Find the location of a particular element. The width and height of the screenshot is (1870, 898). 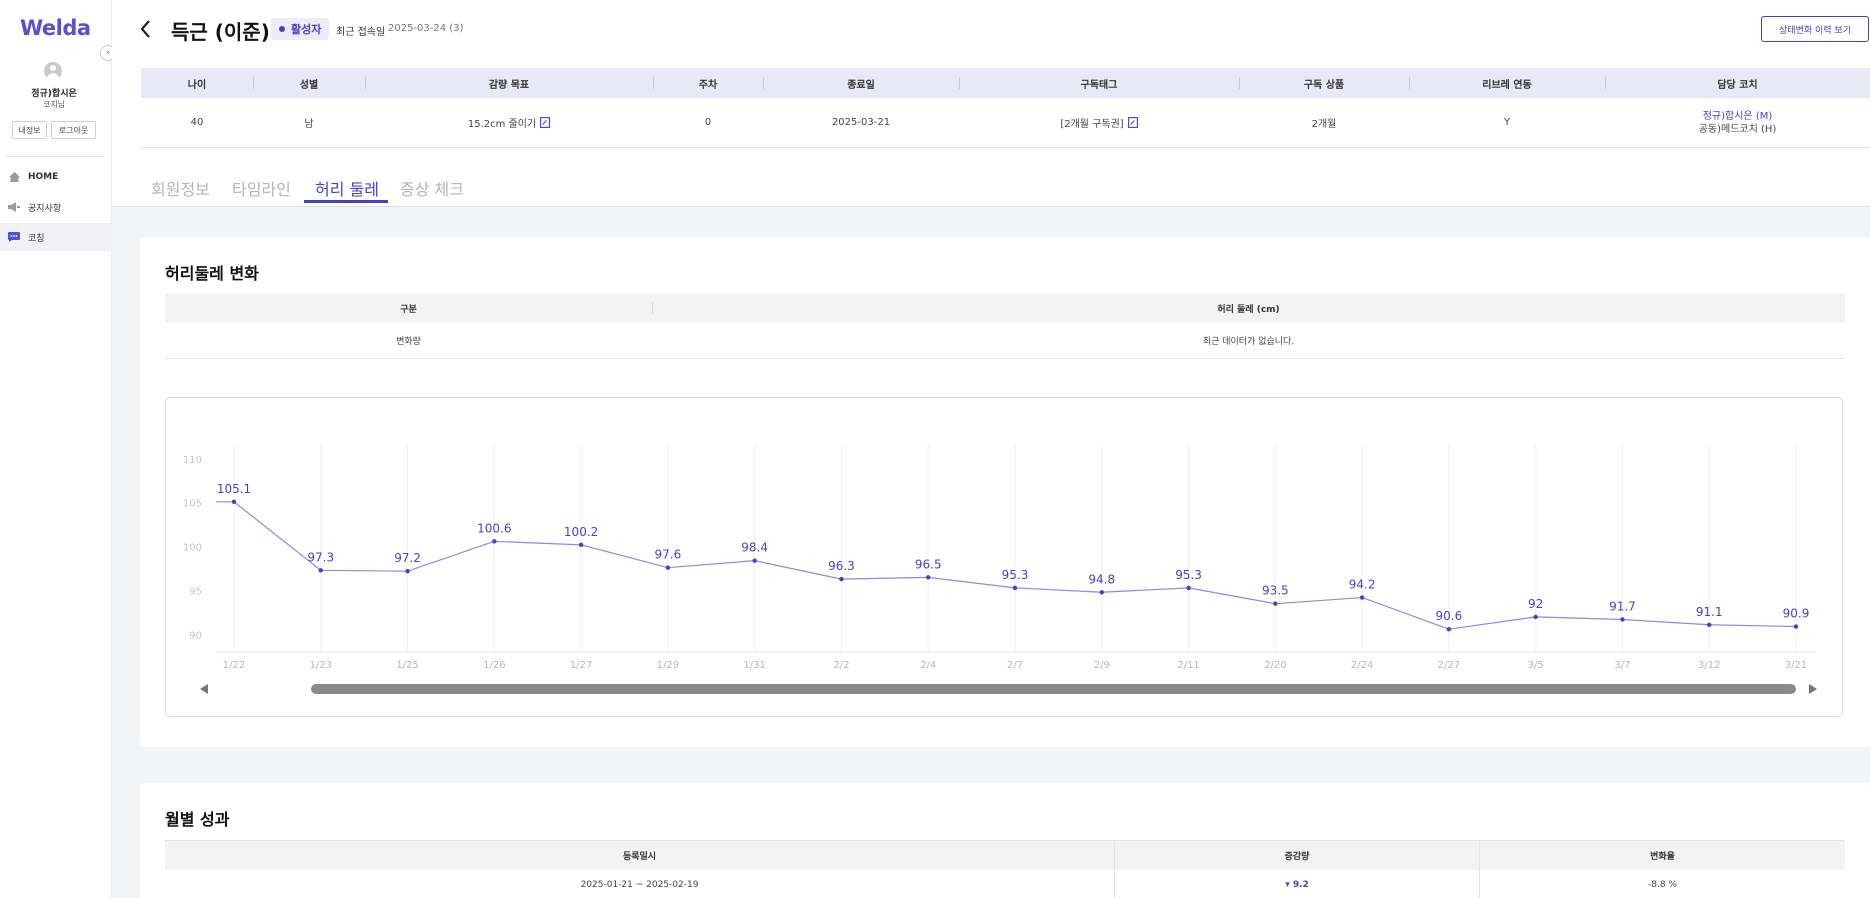

tab-timeline: 타임라인 is located at coordinates (261, 189).